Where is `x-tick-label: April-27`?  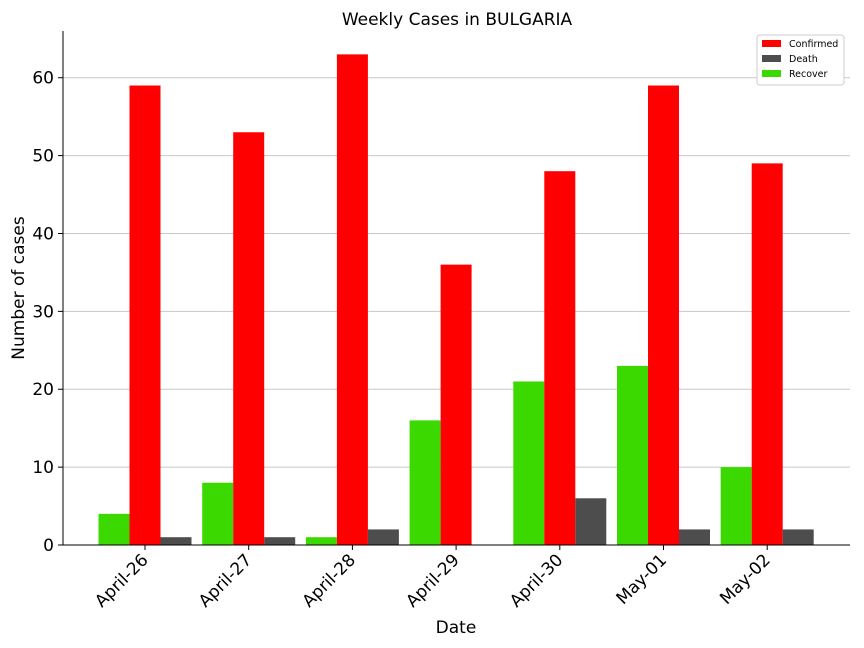
x-tick-label: April-27 is located at coordinates (225, 580).